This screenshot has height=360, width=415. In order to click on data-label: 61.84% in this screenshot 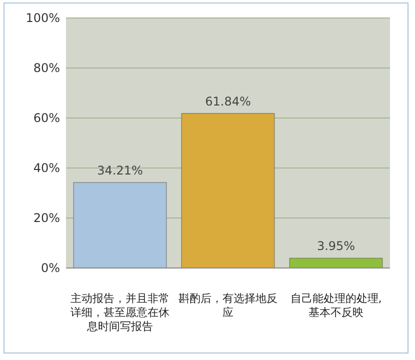, I will do `click(228, 101)`.